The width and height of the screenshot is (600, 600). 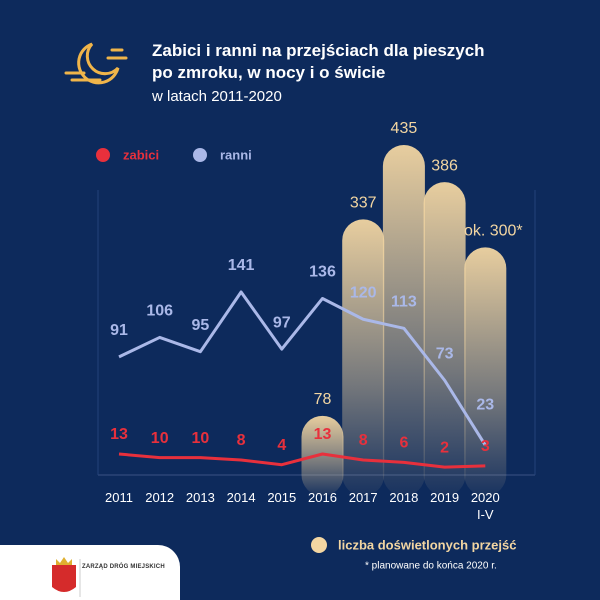 What do you see at coordinates (241, 497) in the screenshot?
I see `x-tick-label: 2014` at bounding box center [241, 497].